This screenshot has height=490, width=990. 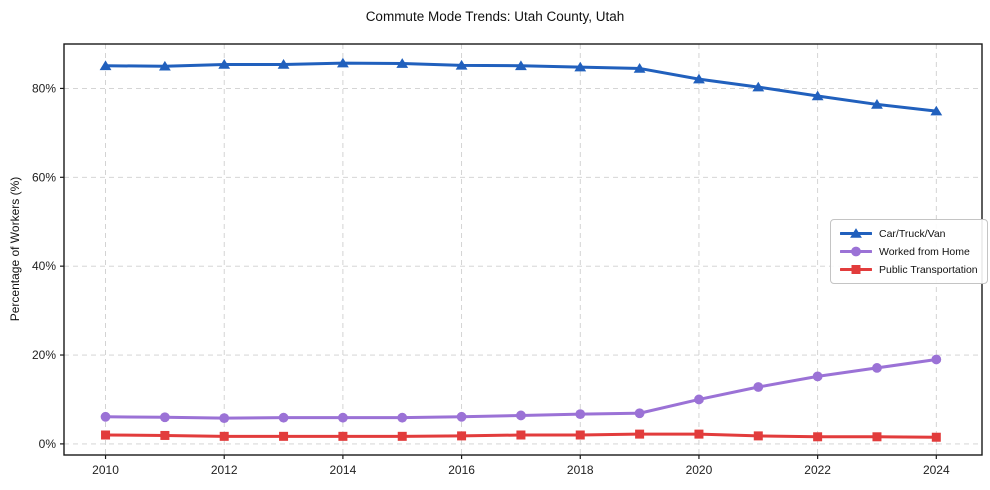 I want to click on legend-sample-square, so click(x=856, y=269).